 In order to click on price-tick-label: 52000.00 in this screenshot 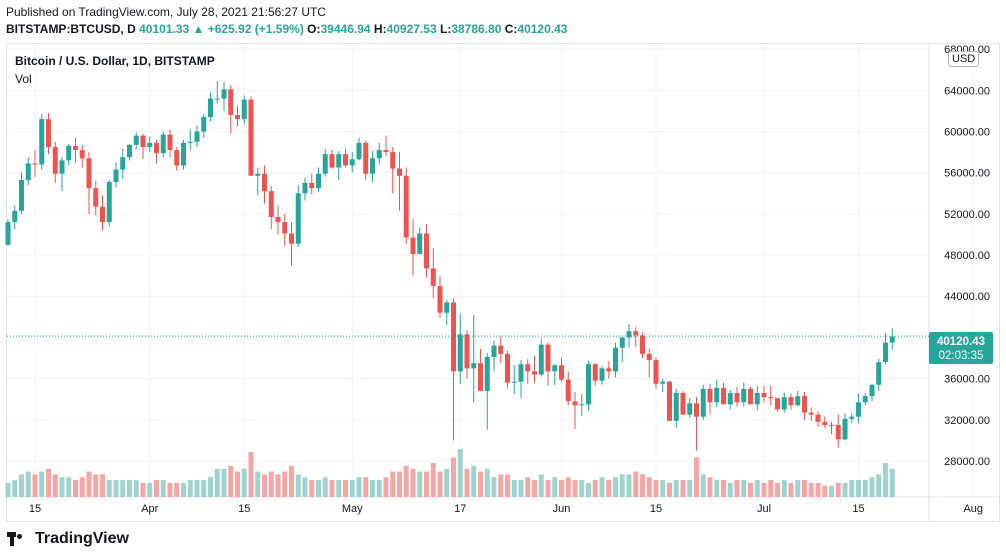, I will do `click(967, 215)`.